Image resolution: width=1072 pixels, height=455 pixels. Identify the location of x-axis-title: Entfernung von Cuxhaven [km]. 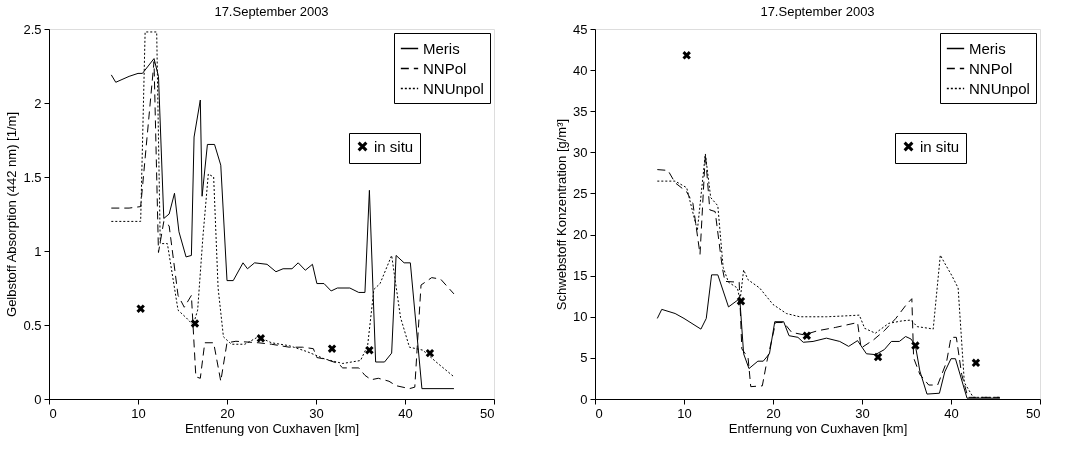
(818, 428).